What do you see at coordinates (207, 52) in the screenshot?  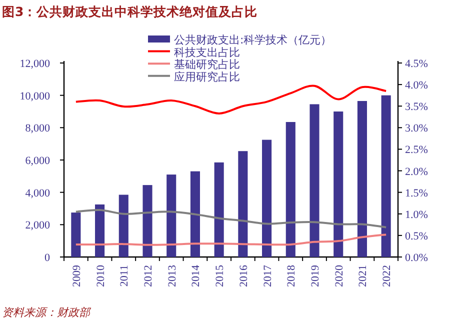 I see `legend-label: 科技支出占比` at bounding box center [207, 52].